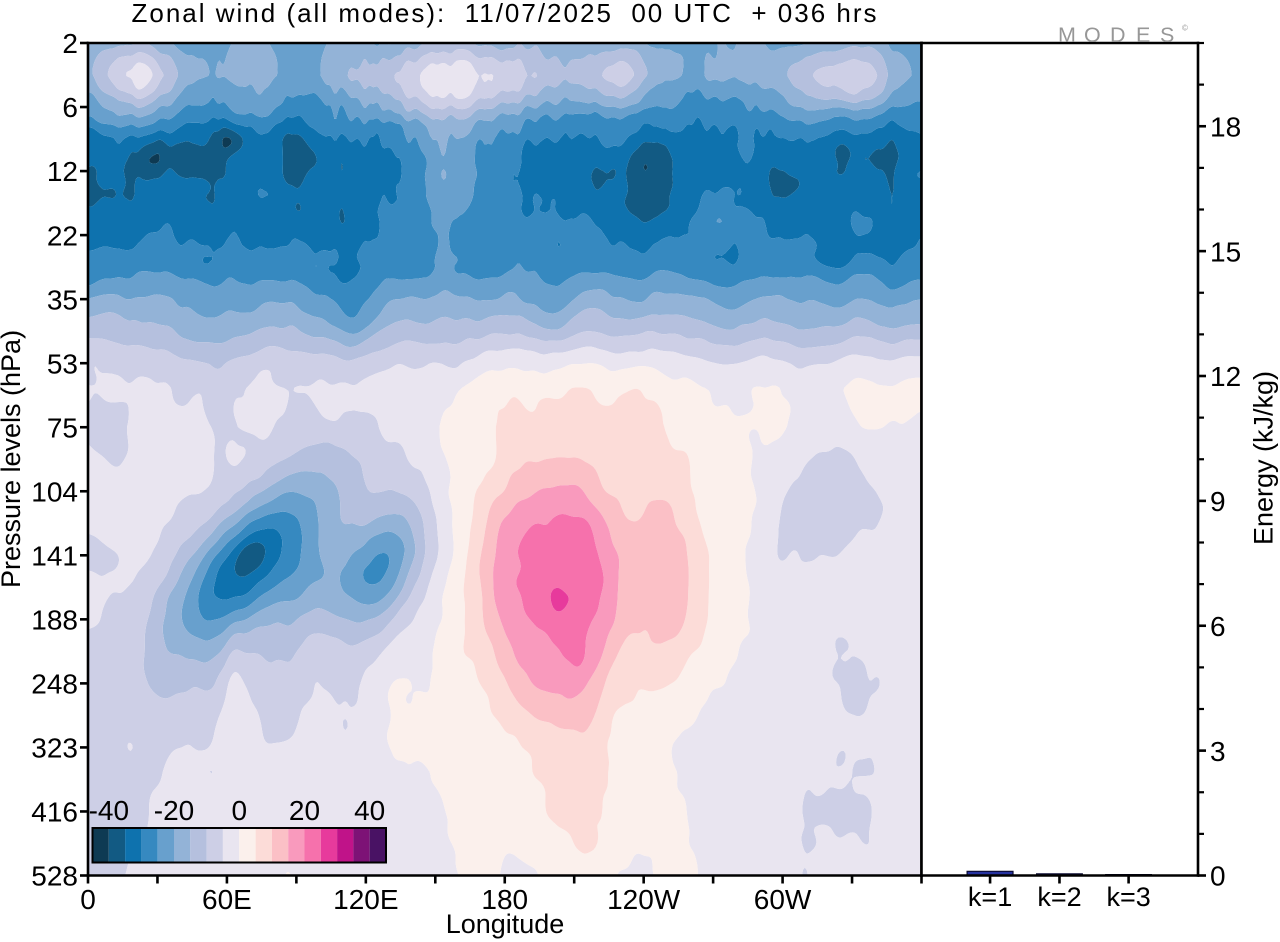 The width and height of the screenshot is (1280, 942). I want to click on svg-text: 323, so click(54, 748).